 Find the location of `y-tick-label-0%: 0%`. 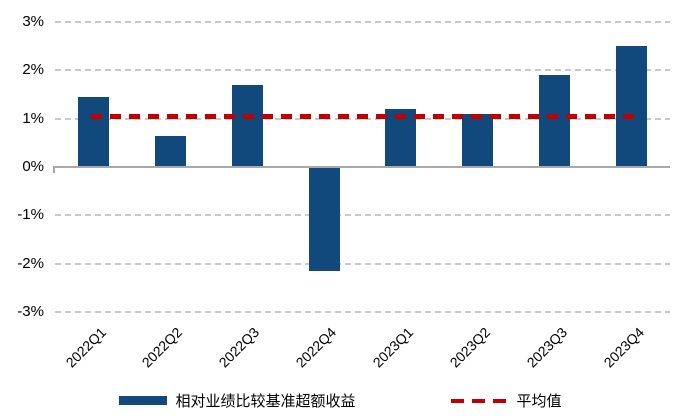

y-tick-label-0%: 0% is located at coordinates (33, 166).